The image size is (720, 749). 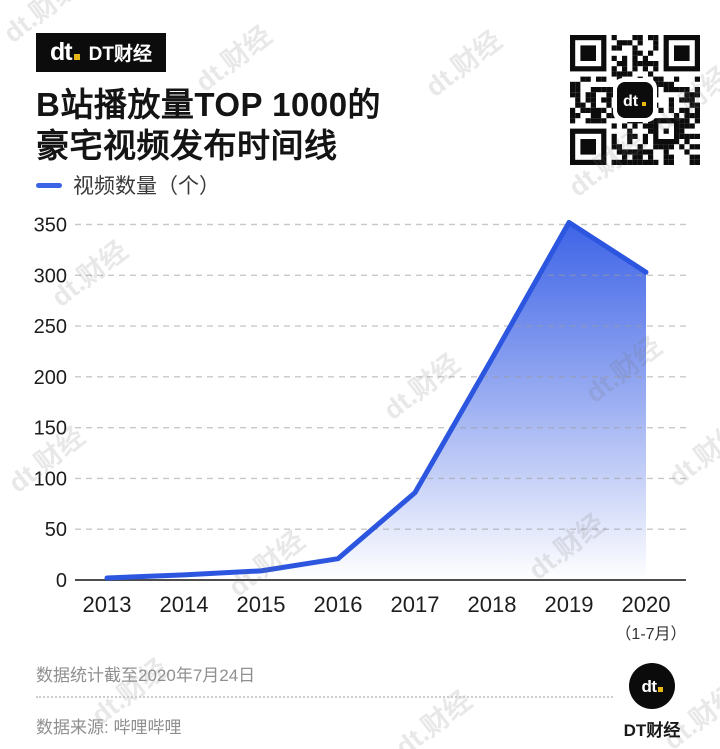 What do you see at coordinates (324, 697) in the screenshot?
I see `footer-divider` at bounding box center [324, 697].